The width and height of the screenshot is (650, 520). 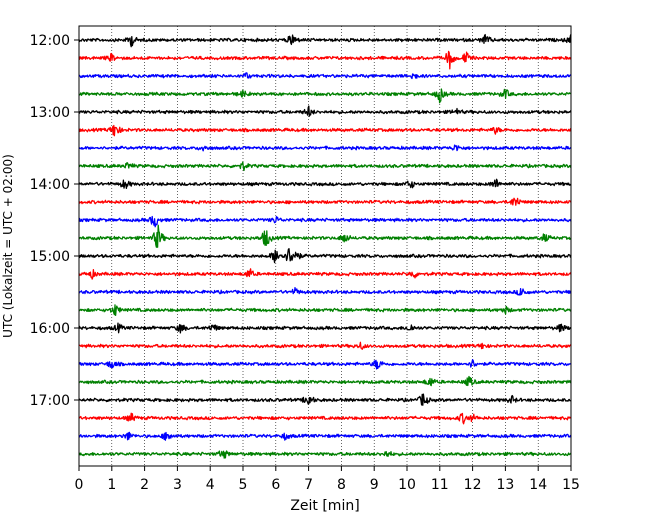 I want to click on y-tick-label: 16:00, so click(x=50, y=329).